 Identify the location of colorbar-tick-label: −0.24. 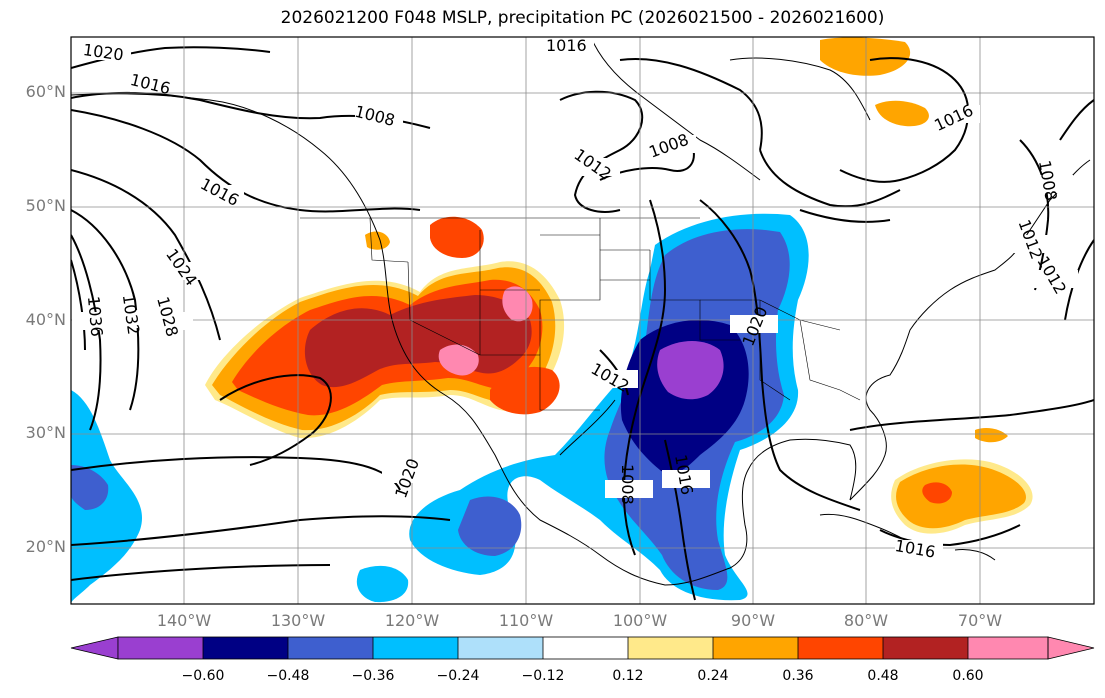
(458, 676).